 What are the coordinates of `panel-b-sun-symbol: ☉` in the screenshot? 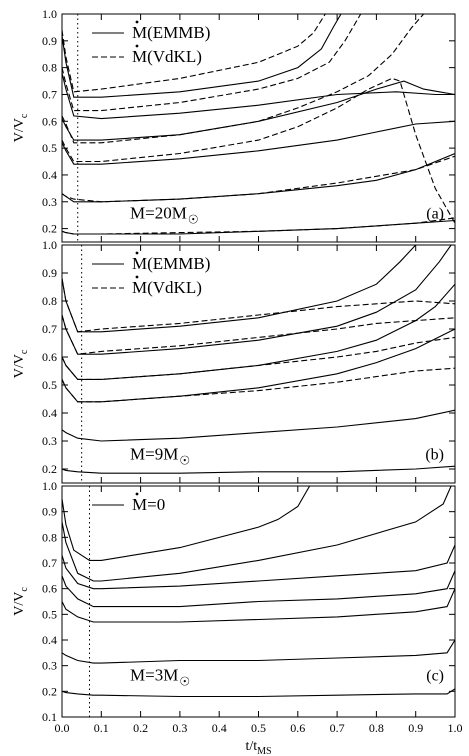 It's located at (184, 461).